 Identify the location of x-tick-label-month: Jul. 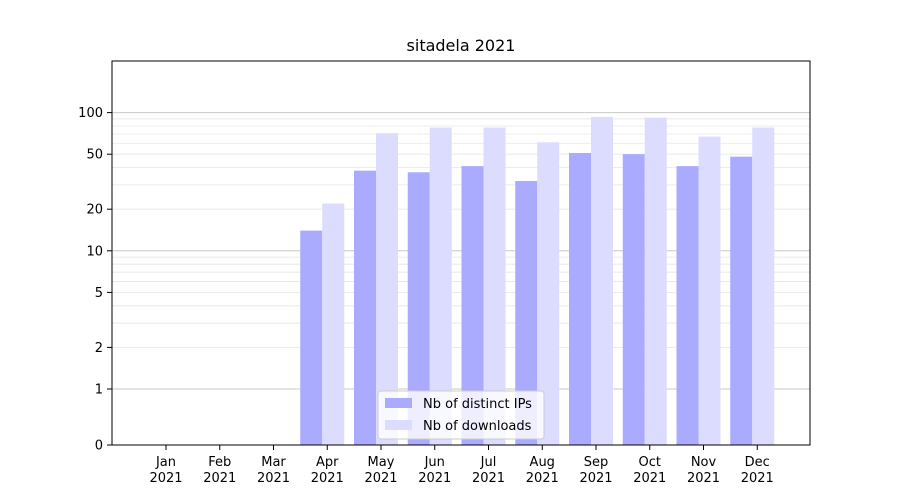
(488, 462).